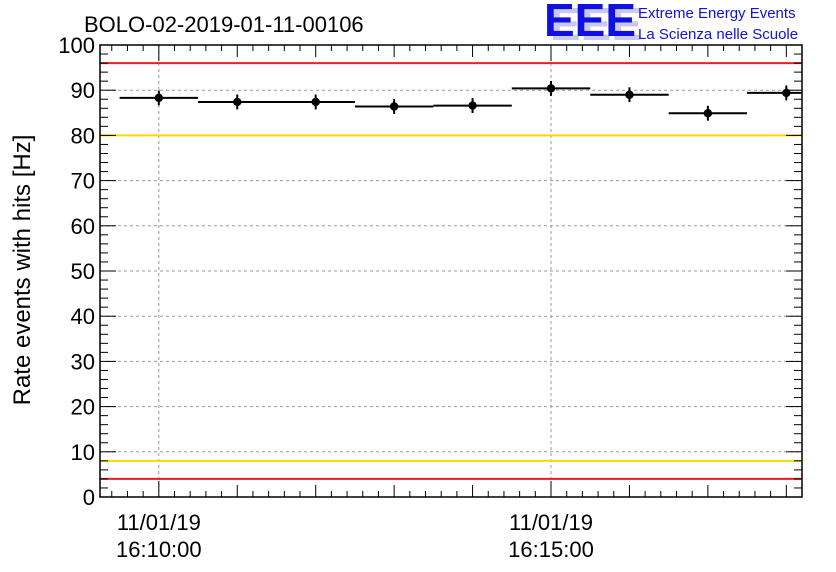  I want to click on x-tick-label-time: 16:10:00, so click(159, 549).